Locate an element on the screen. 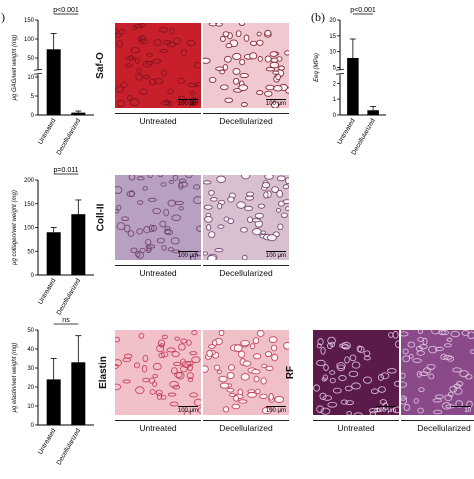  image-label-untreated: Untreated is located at coordinates (158, 273).